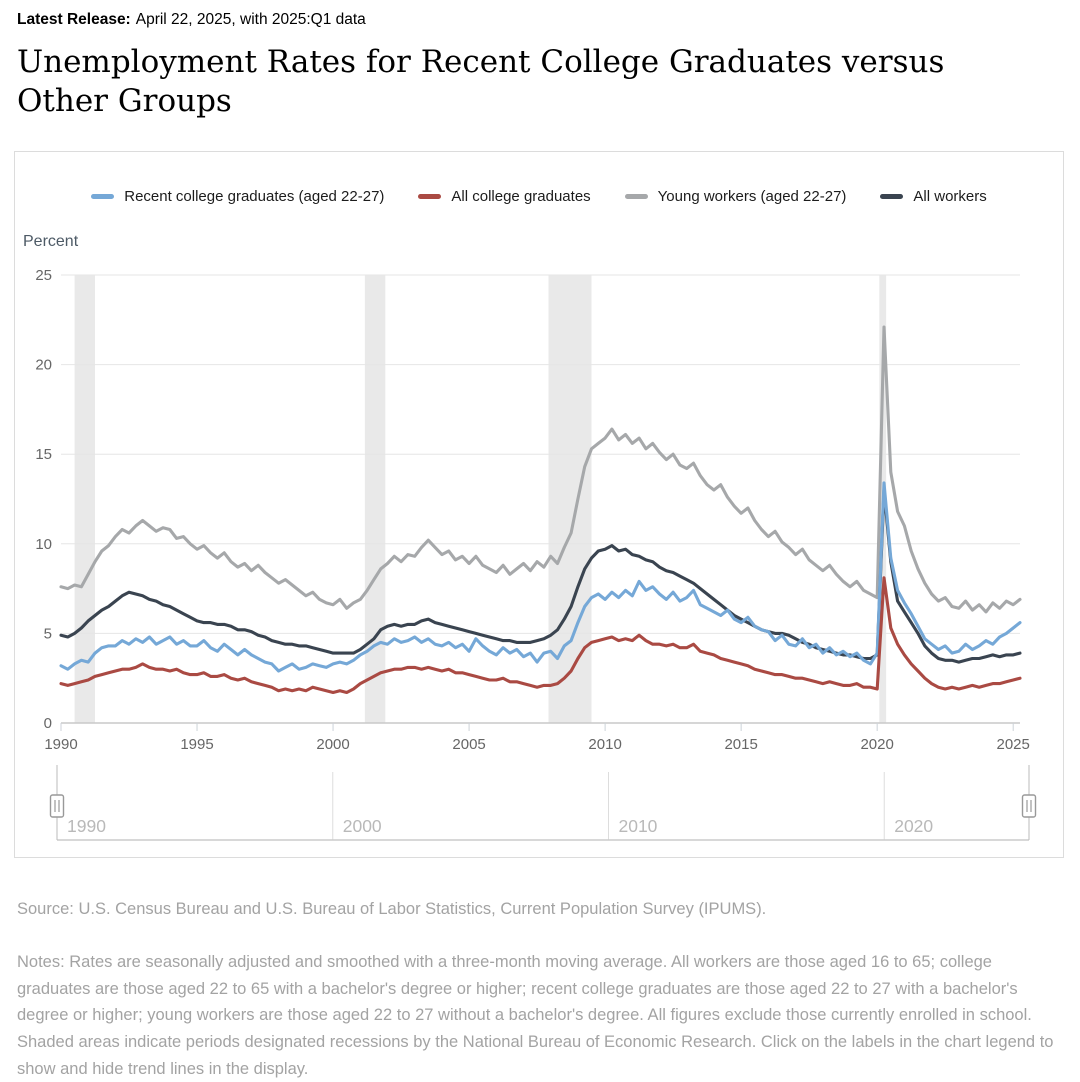 This screenshot has height=1082, width=1080. I want to click on latest-release-text: April 22, 2025, with 2025:Q1 data, so click(250, 19).